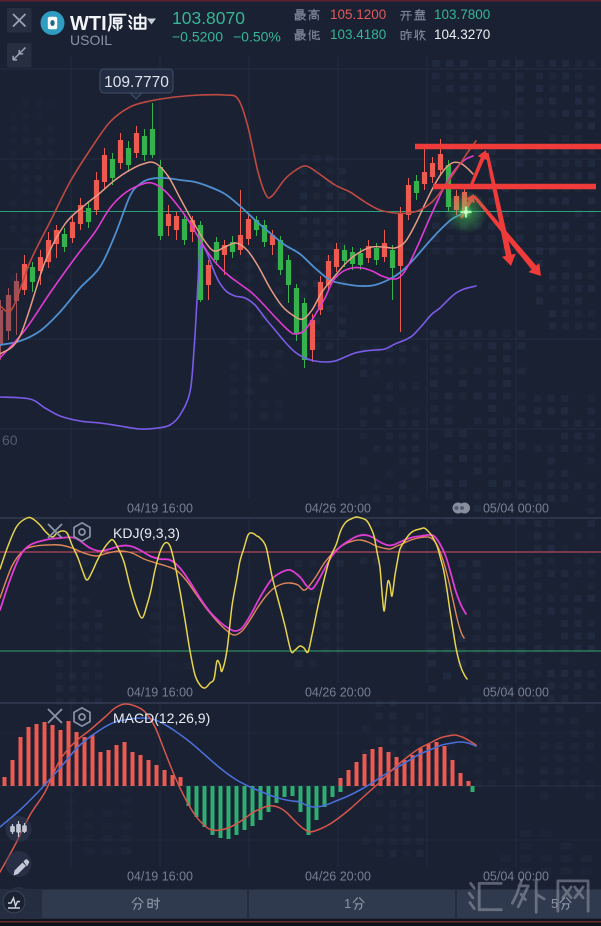 This screenshot has height=926, width=601. I want to click on svg-text: −0.5200, so click(197, 37).